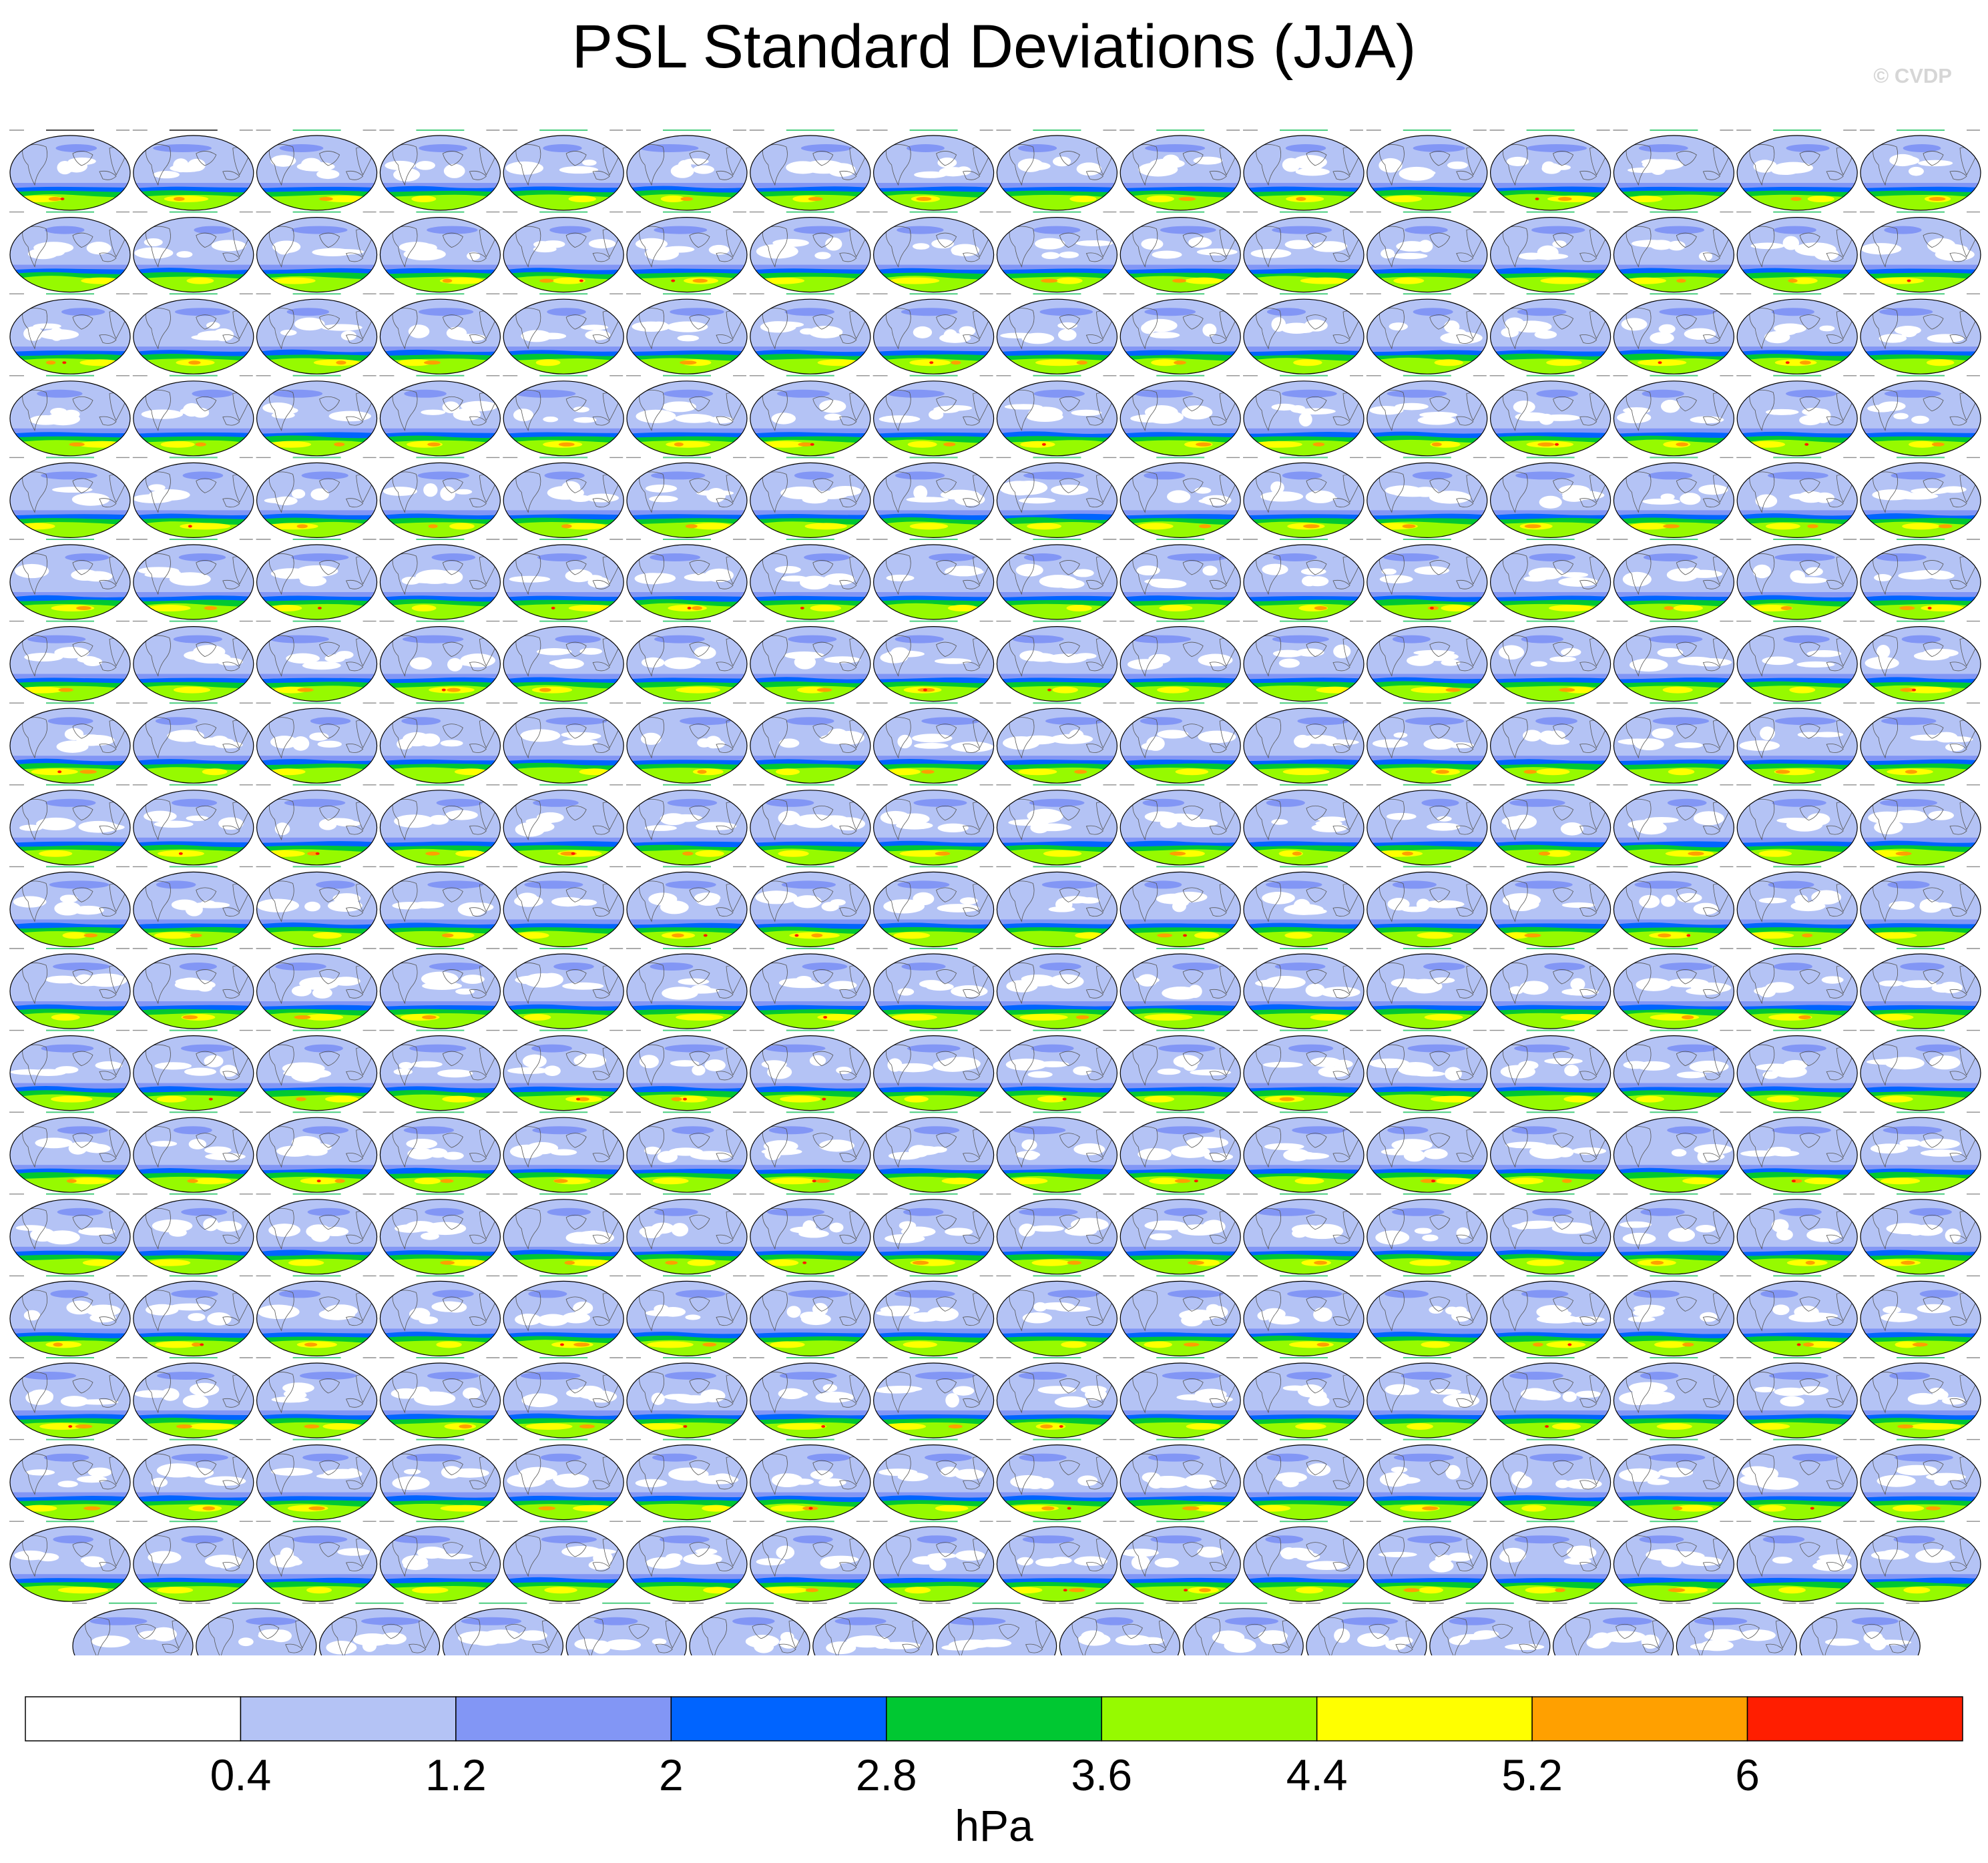  Describe the element at coordinates (1532, 1775) in the screenshot. I see `colorbar-tick-label: 5.2` at that location.